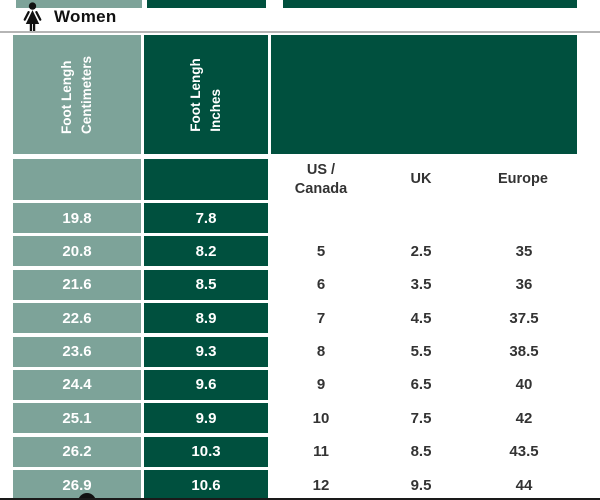 Image resolution: width=600 pixels, height=500 pixels. I want to click on cell-europe, so click(524, 218).